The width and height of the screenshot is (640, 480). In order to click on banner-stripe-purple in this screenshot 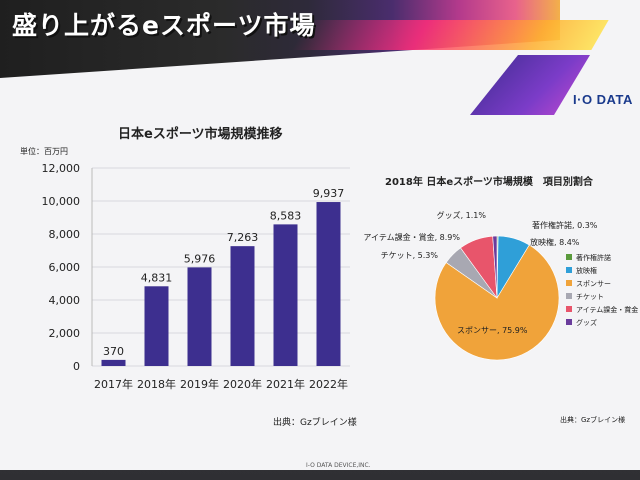, I will do `click(530, 85)`.